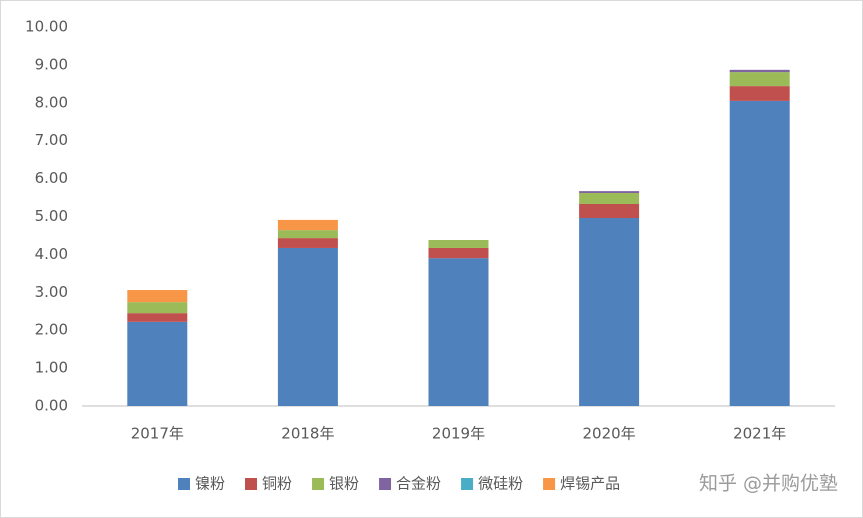 The height and width of the screenshot is (518, 863). I want to click on legend-label: 镍粉, so click(210, 484).